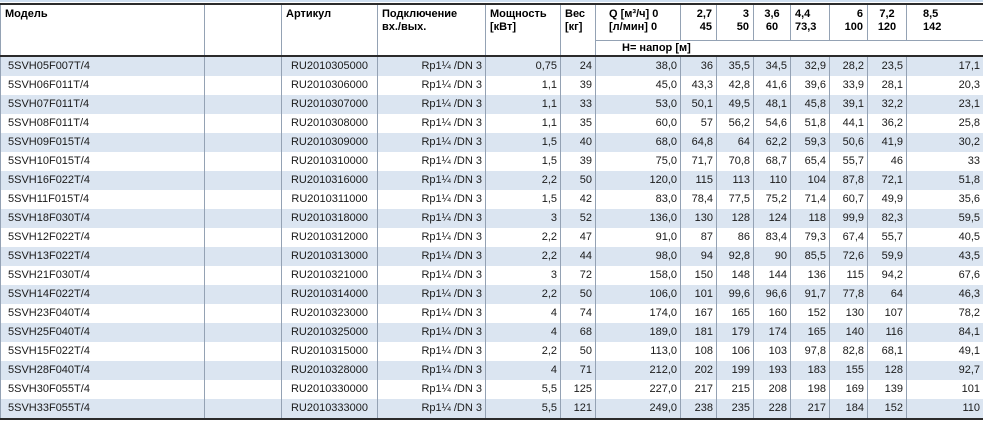  What do you see at coordinates (698, 351) in the screenshot?
I see `head-value-cell-1: 108` at bounding box center [698, 351].